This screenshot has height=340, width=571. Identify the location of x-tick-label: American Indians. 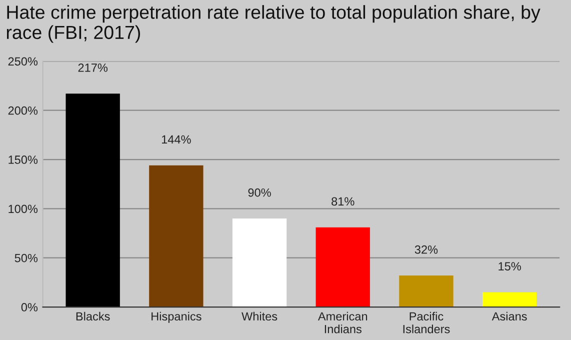
(343, 323).